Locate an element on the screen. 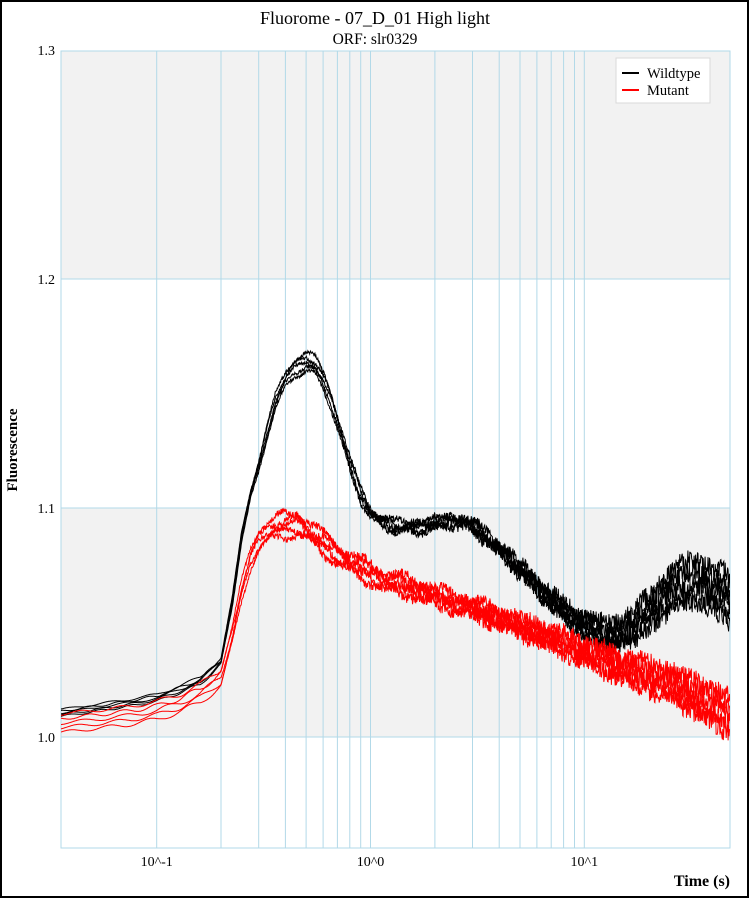  y-tick-label: 1.0 is located at coordinates (47, 738).